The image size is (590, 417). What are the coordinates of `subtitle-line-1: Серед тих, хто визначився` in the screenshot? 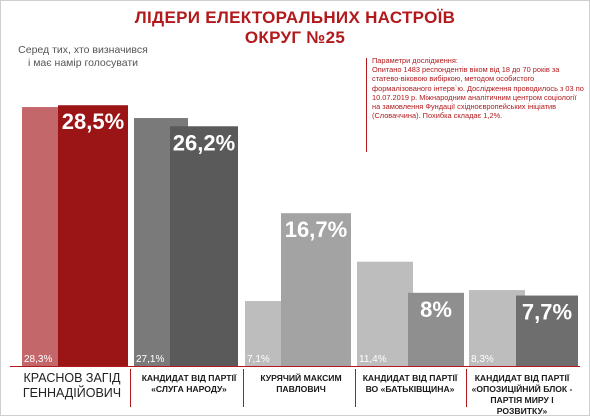 It's located at (83, 50).